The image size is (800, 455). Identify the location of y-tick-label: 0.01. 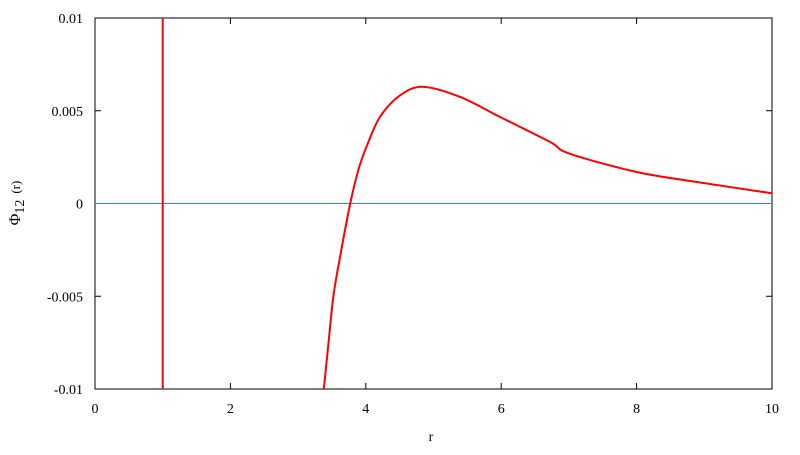
(71, 19).